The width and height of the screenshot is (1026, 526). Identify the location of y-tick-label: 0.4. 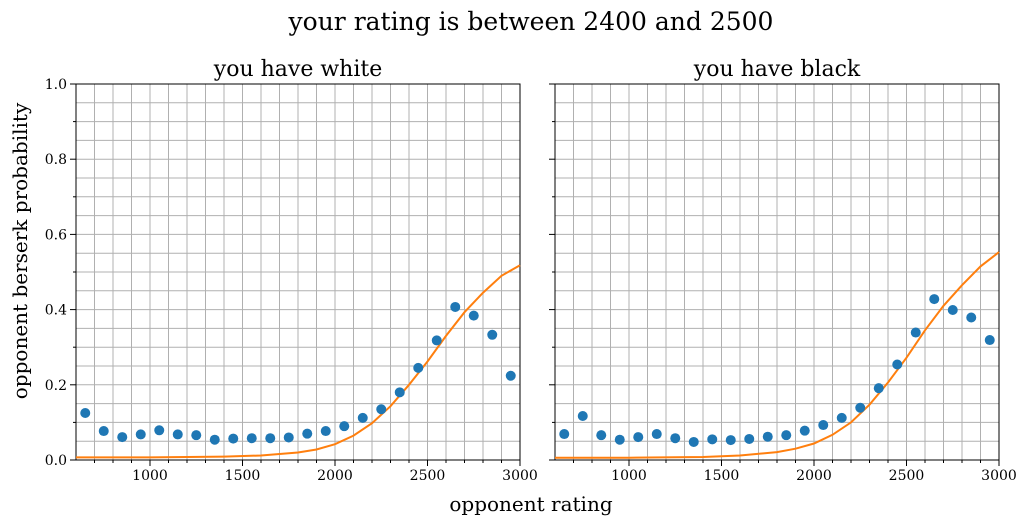
(56, 311).